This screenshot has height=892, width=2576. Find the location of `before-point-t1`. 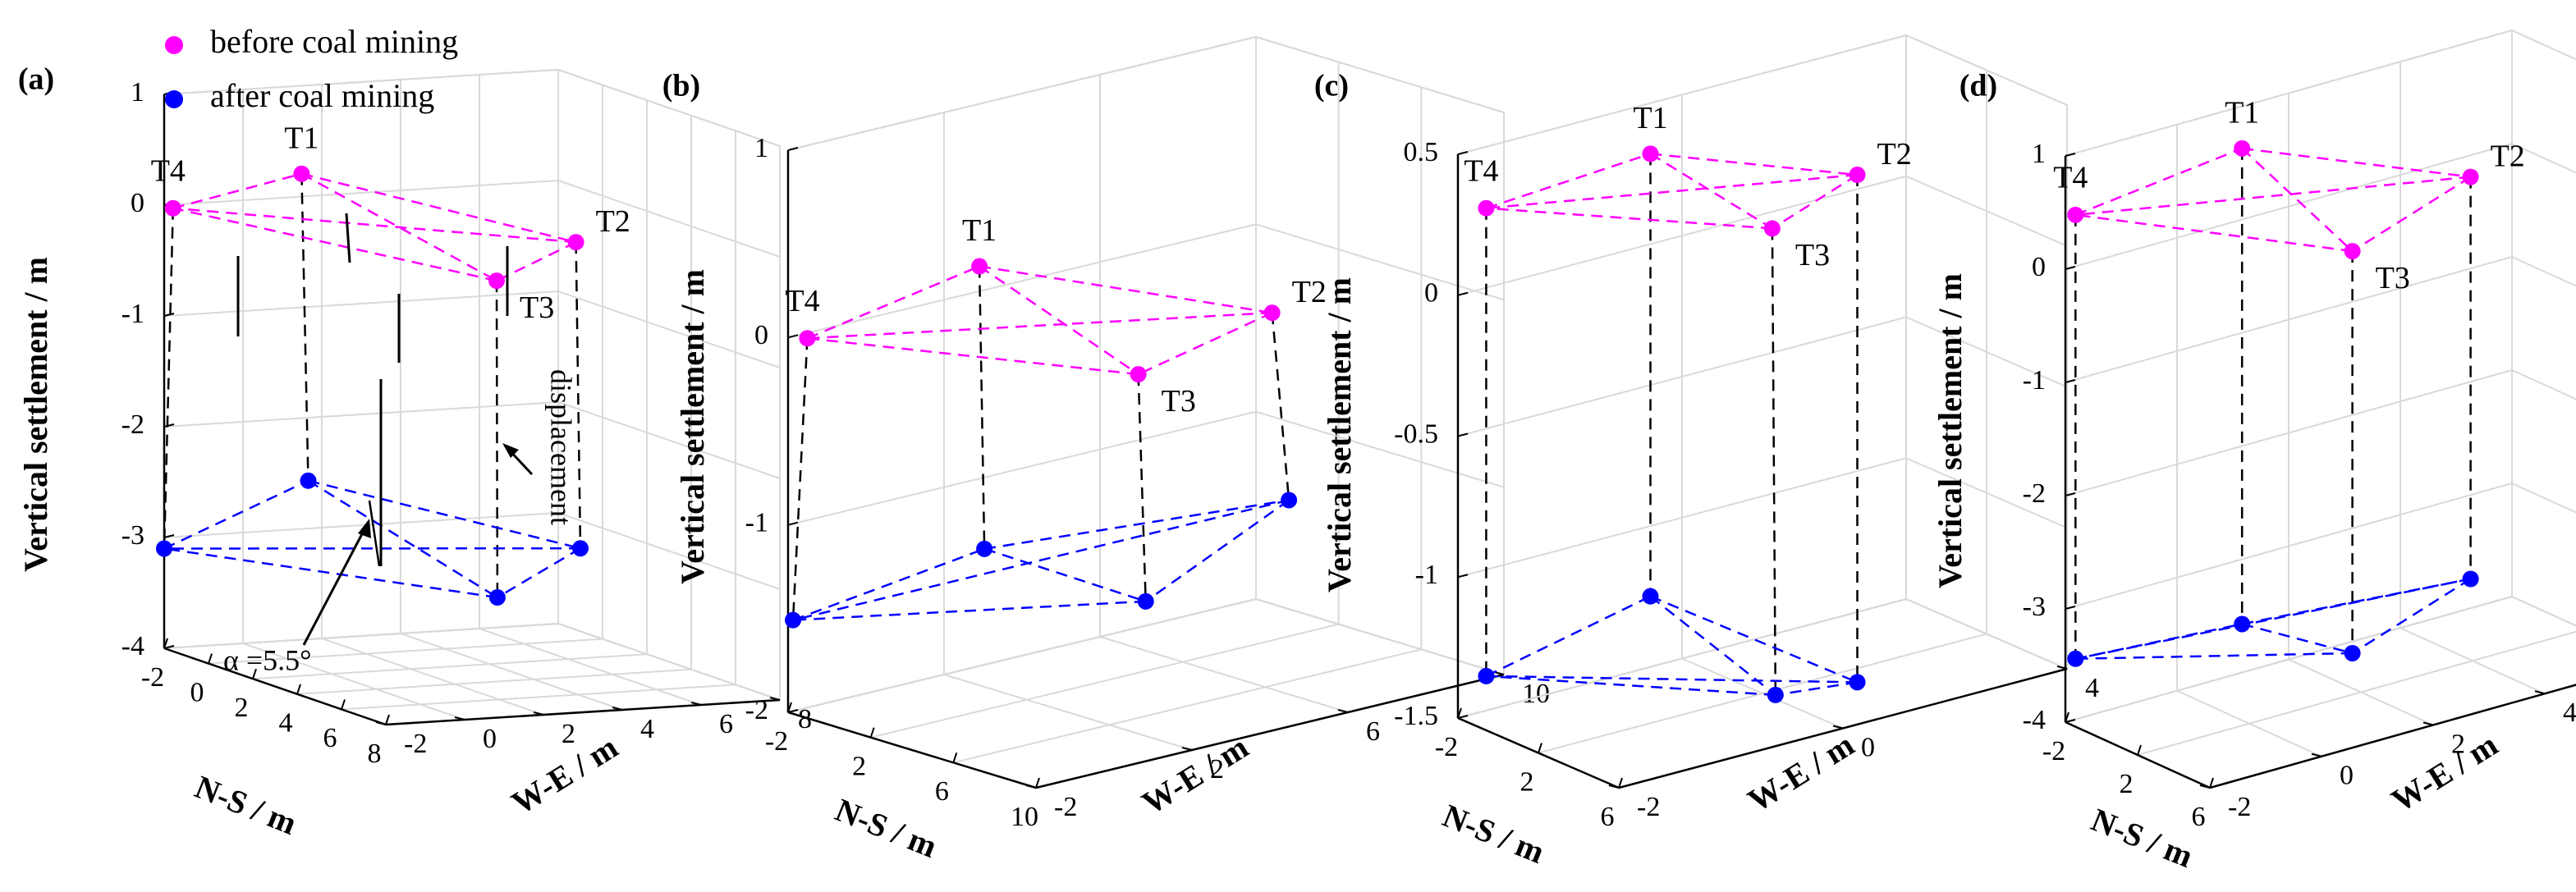

before-point-t1 is located at coordinates (979, 266).